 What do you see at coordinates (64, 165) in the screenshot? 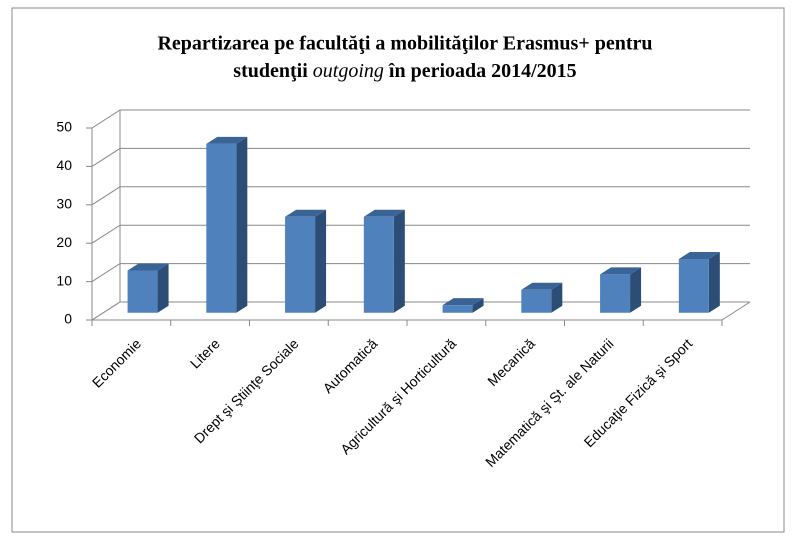
I see `y-tick-label: 40` at bounding box center [64, 165].